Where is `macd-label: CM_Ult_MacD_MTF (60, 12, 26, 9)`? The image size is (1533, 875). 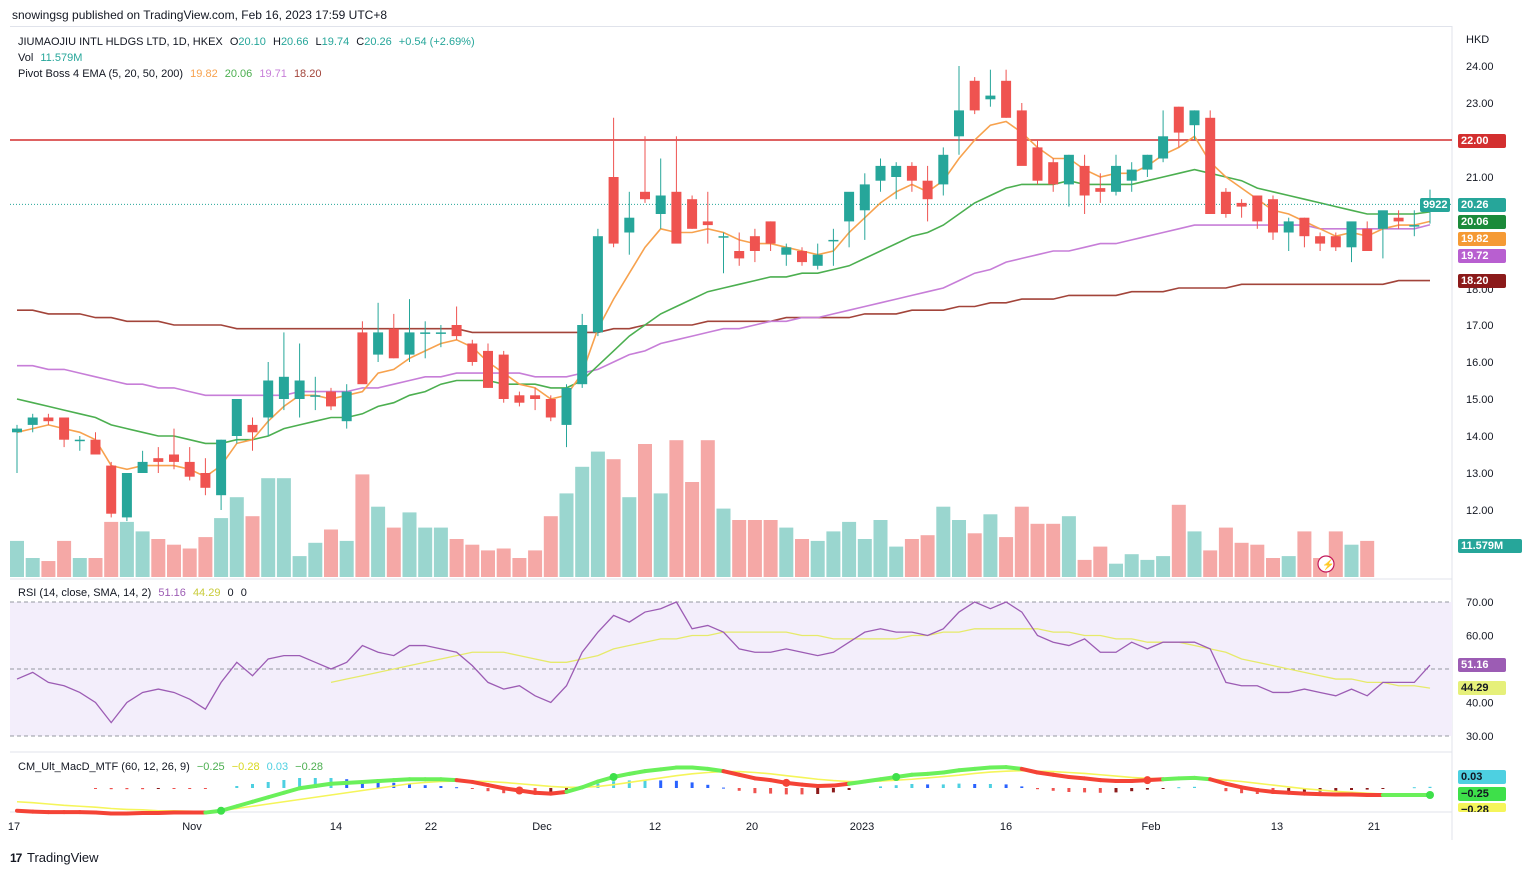 macd-label: CM_Ult_MacD_MTF (60, 12, 26, 9) is located at coordinates (104, 767).